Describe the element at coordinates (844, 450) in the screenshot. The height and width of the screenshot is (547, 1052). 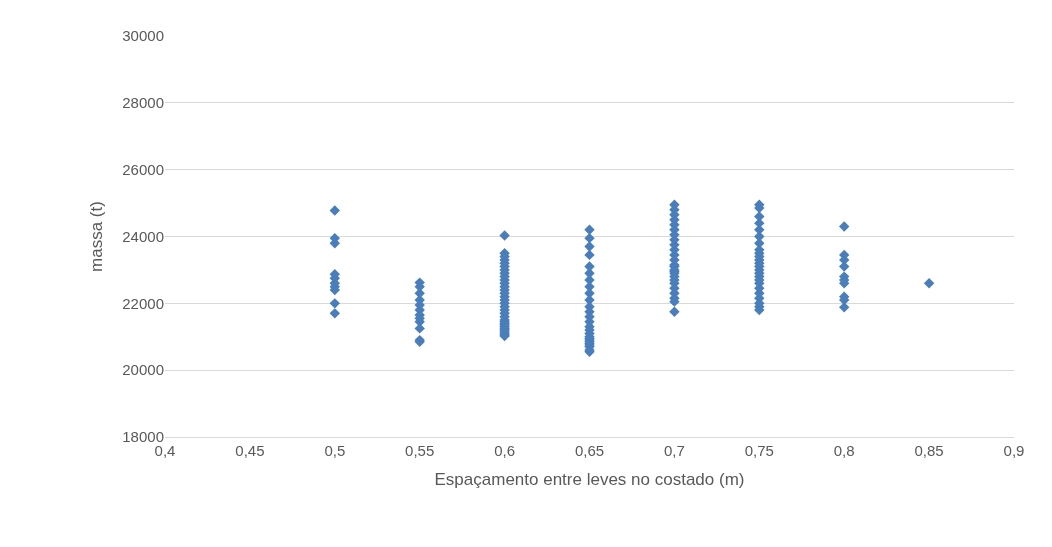
I see `x-tick-label: 0,8` at that location.